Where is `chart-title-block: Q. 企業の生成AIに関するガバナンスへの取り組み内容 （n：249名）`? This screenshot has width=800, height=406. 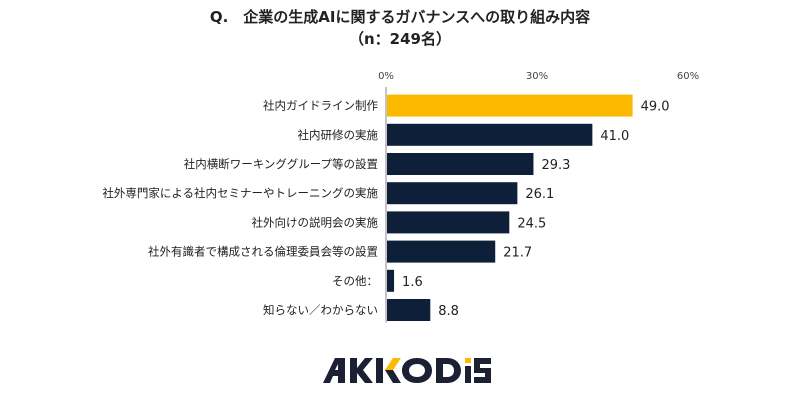
chart-title-block: Q. 企業の生成AIに関するガバナンスへの取り組み内容 （n：249名） is located at coordinates (400, 28).